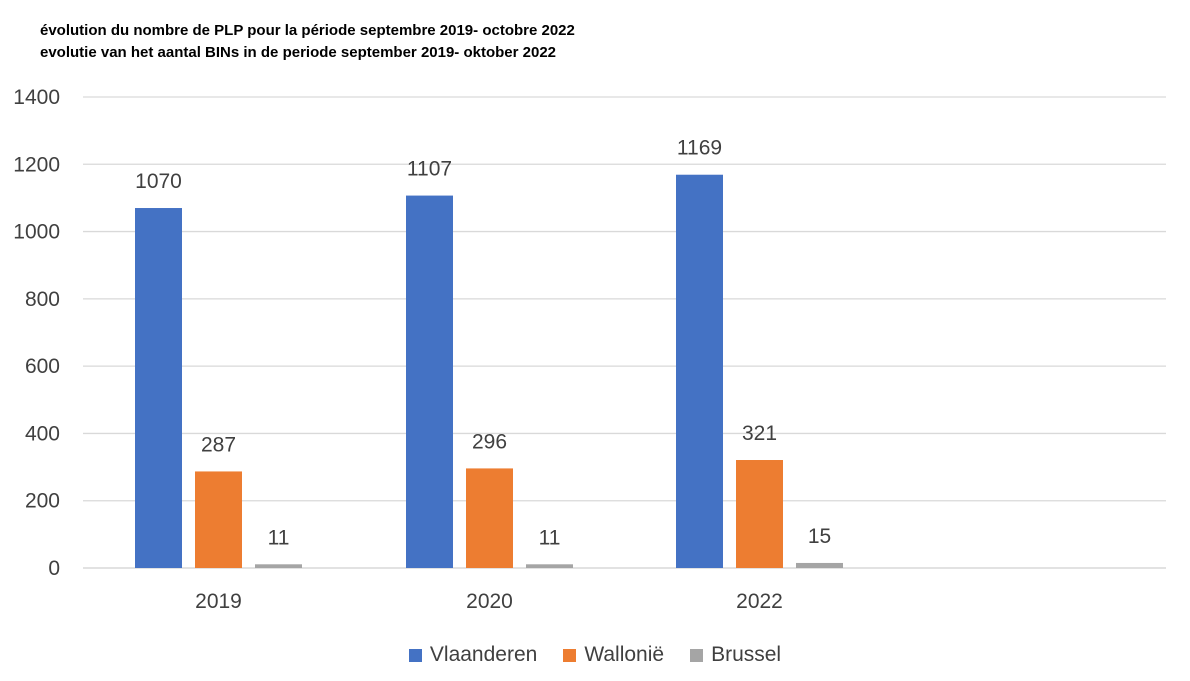 The width and height of the screenshot is (1190, 681). I want to click on legend: Vlaanderen Wallonië Brussel, so click(595, 655).